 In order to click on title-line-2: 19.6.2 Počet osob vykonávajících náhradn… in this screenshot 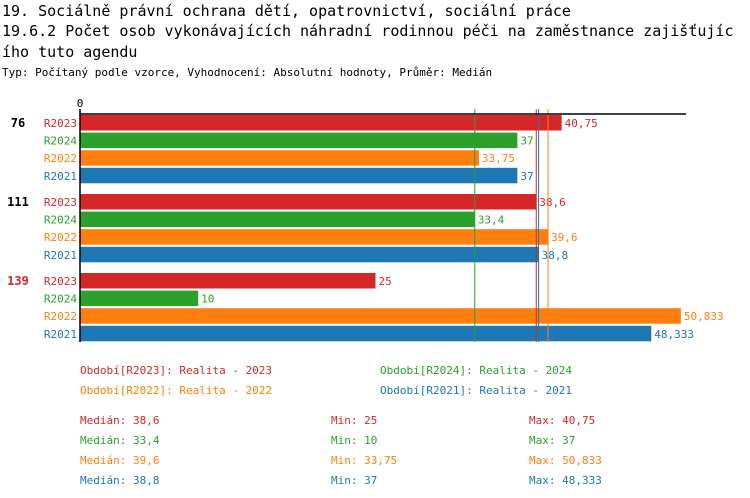, I will do `click(368, 31)`.